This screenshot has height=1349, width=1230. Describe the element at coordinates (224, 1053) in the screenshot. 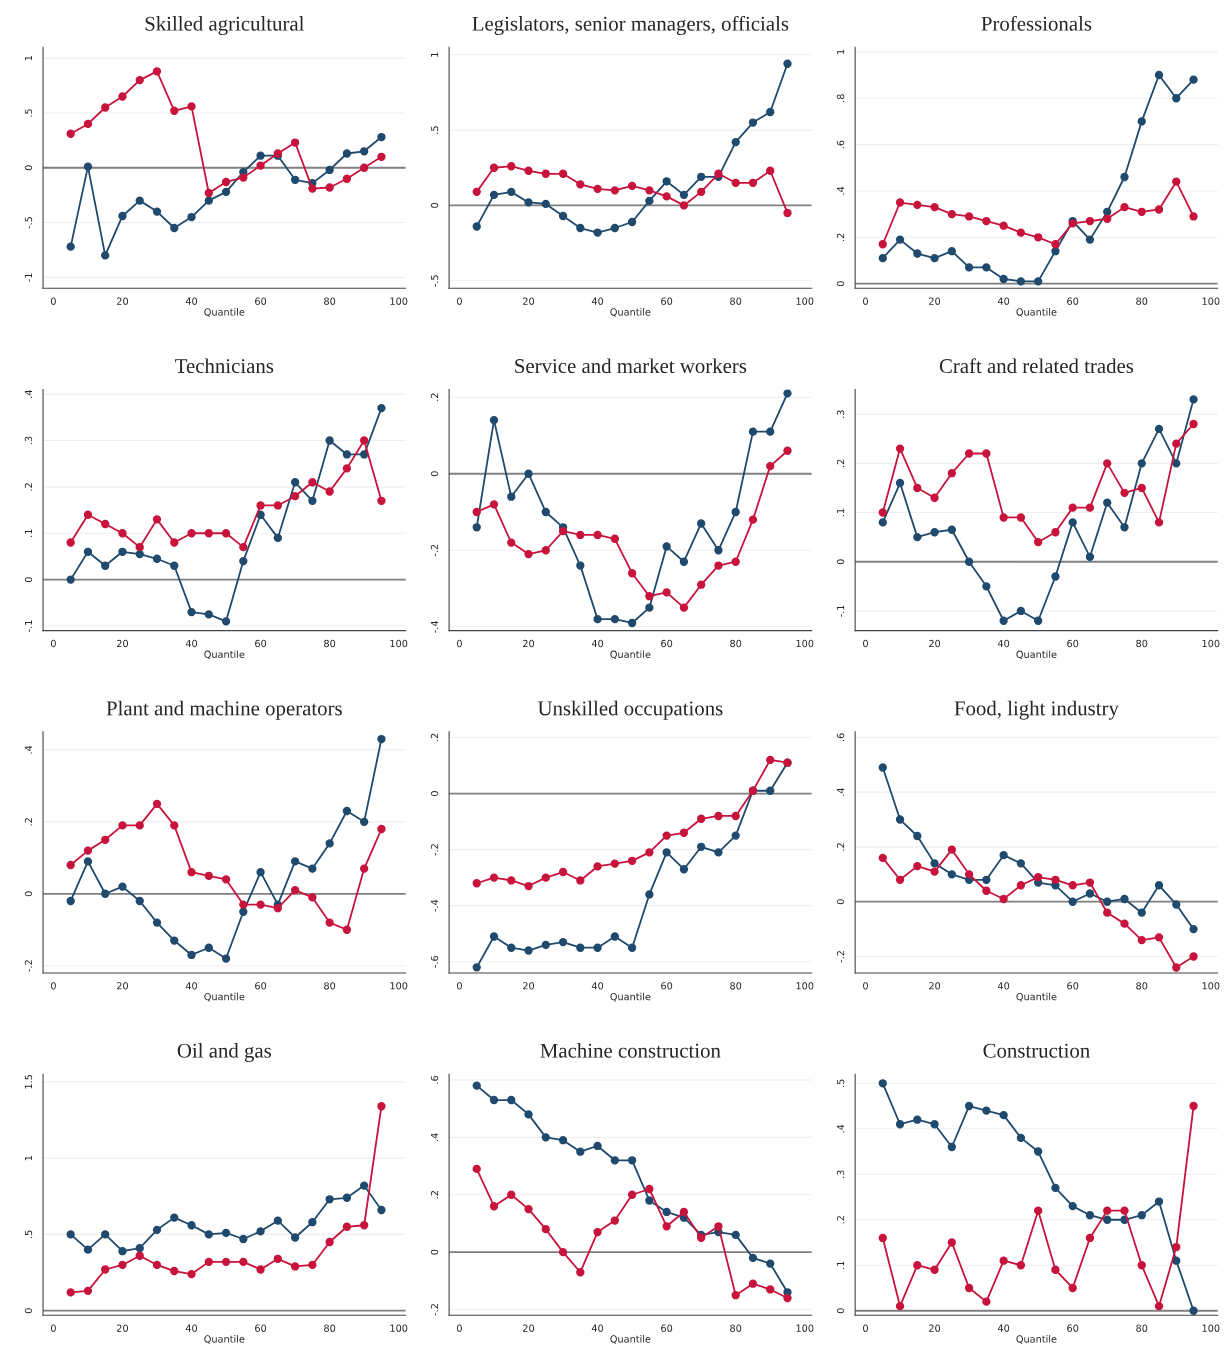

I see `chart-title: Oil and gas` at that location.